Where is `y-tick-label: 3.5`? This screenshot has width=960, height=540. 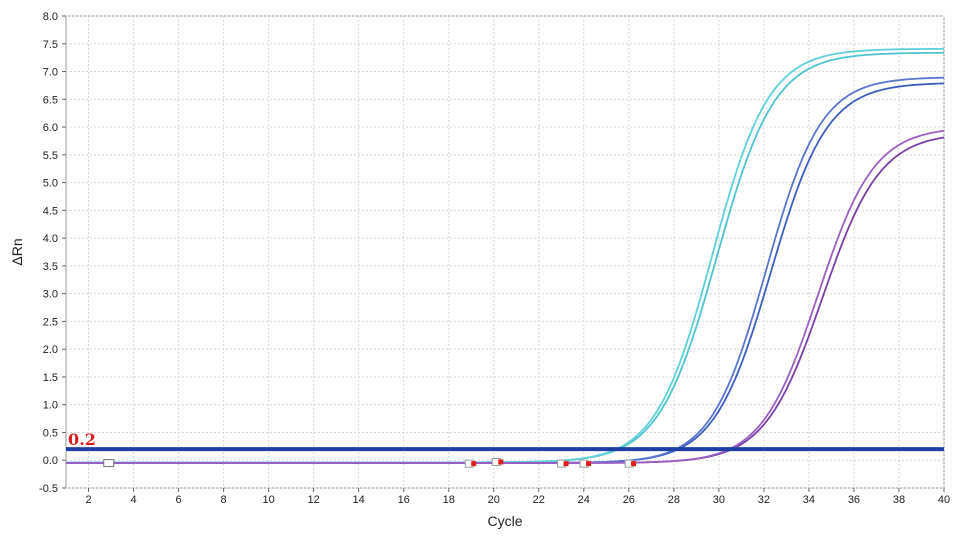
y-tick-label: 3.5 is located at coordinates (50, 267).